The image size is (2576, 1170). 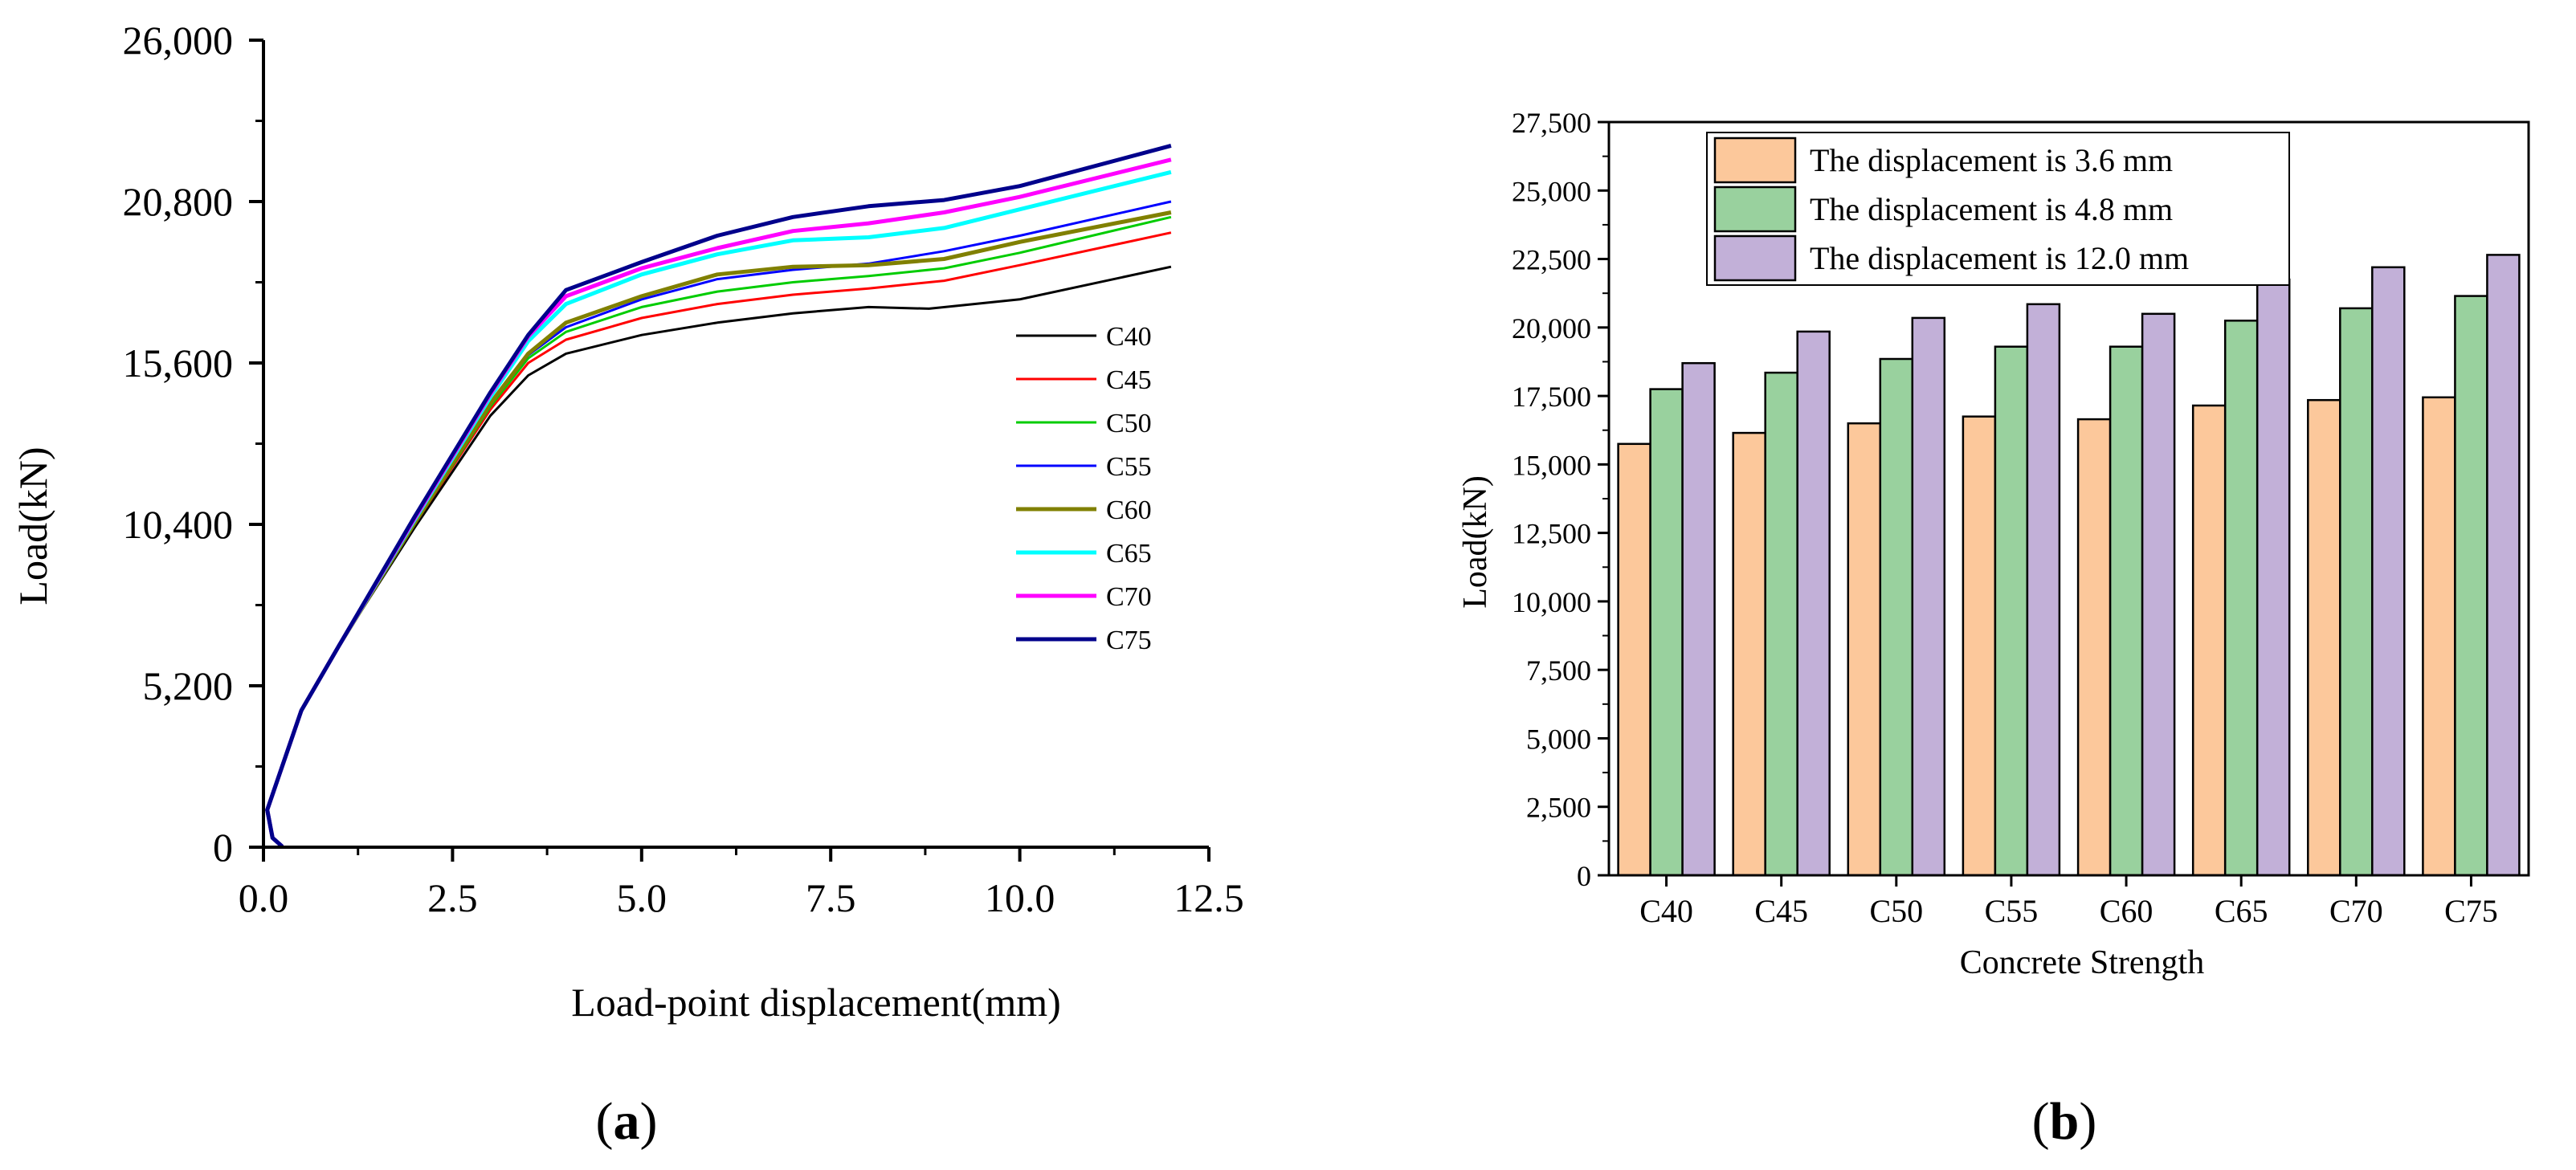 What do you see at coordinates (32, 525) in the screenshot?
I see `panel-a-y-axis-label: Load(kN)` at bounding box center [32, 525].